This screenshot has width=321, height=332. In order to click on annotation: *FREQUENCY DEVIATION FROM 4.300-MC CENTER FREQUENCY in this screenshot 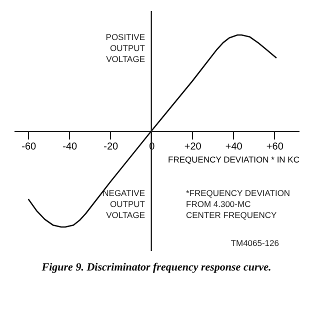, I will do `click(238, 204)`.